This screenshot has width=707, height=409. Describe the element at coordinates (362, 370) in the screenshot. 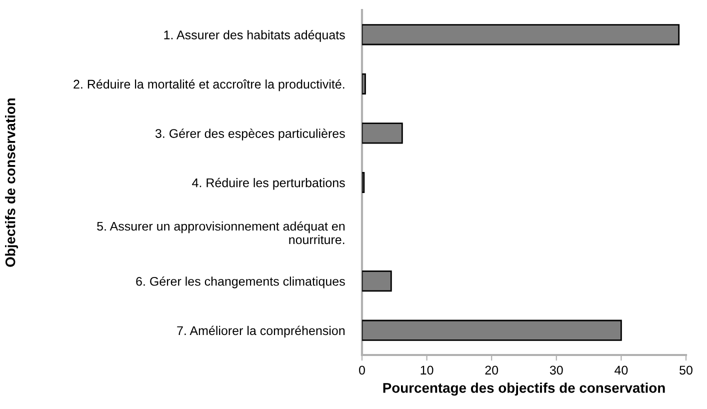

I see `x-tick-label: 0` at that location.